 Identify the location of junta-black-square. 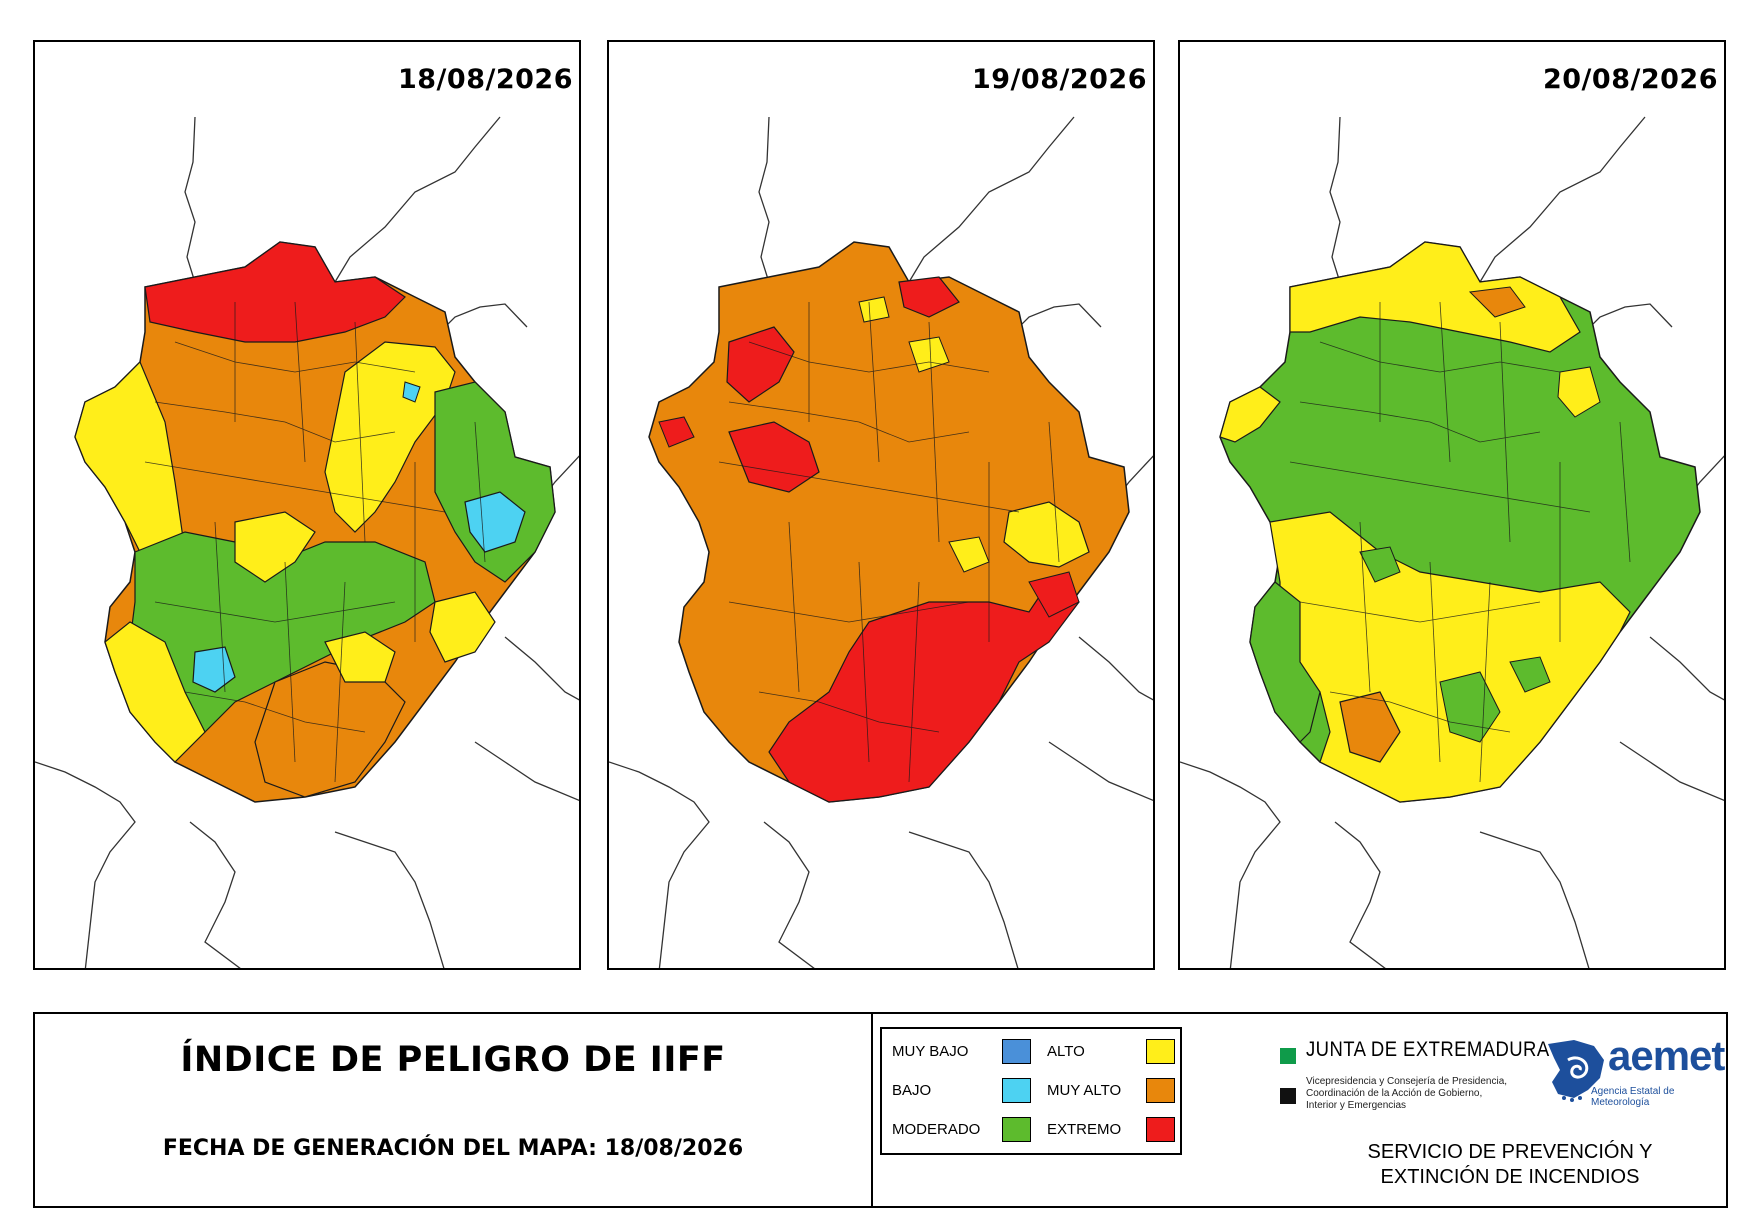
(1288, 1096).